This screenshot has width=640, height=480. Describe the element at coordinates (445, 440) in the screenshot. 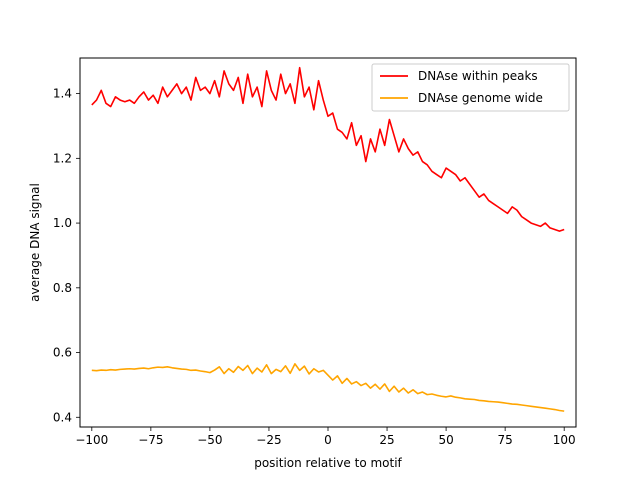

I see `x-tick-label: 50` at that location.